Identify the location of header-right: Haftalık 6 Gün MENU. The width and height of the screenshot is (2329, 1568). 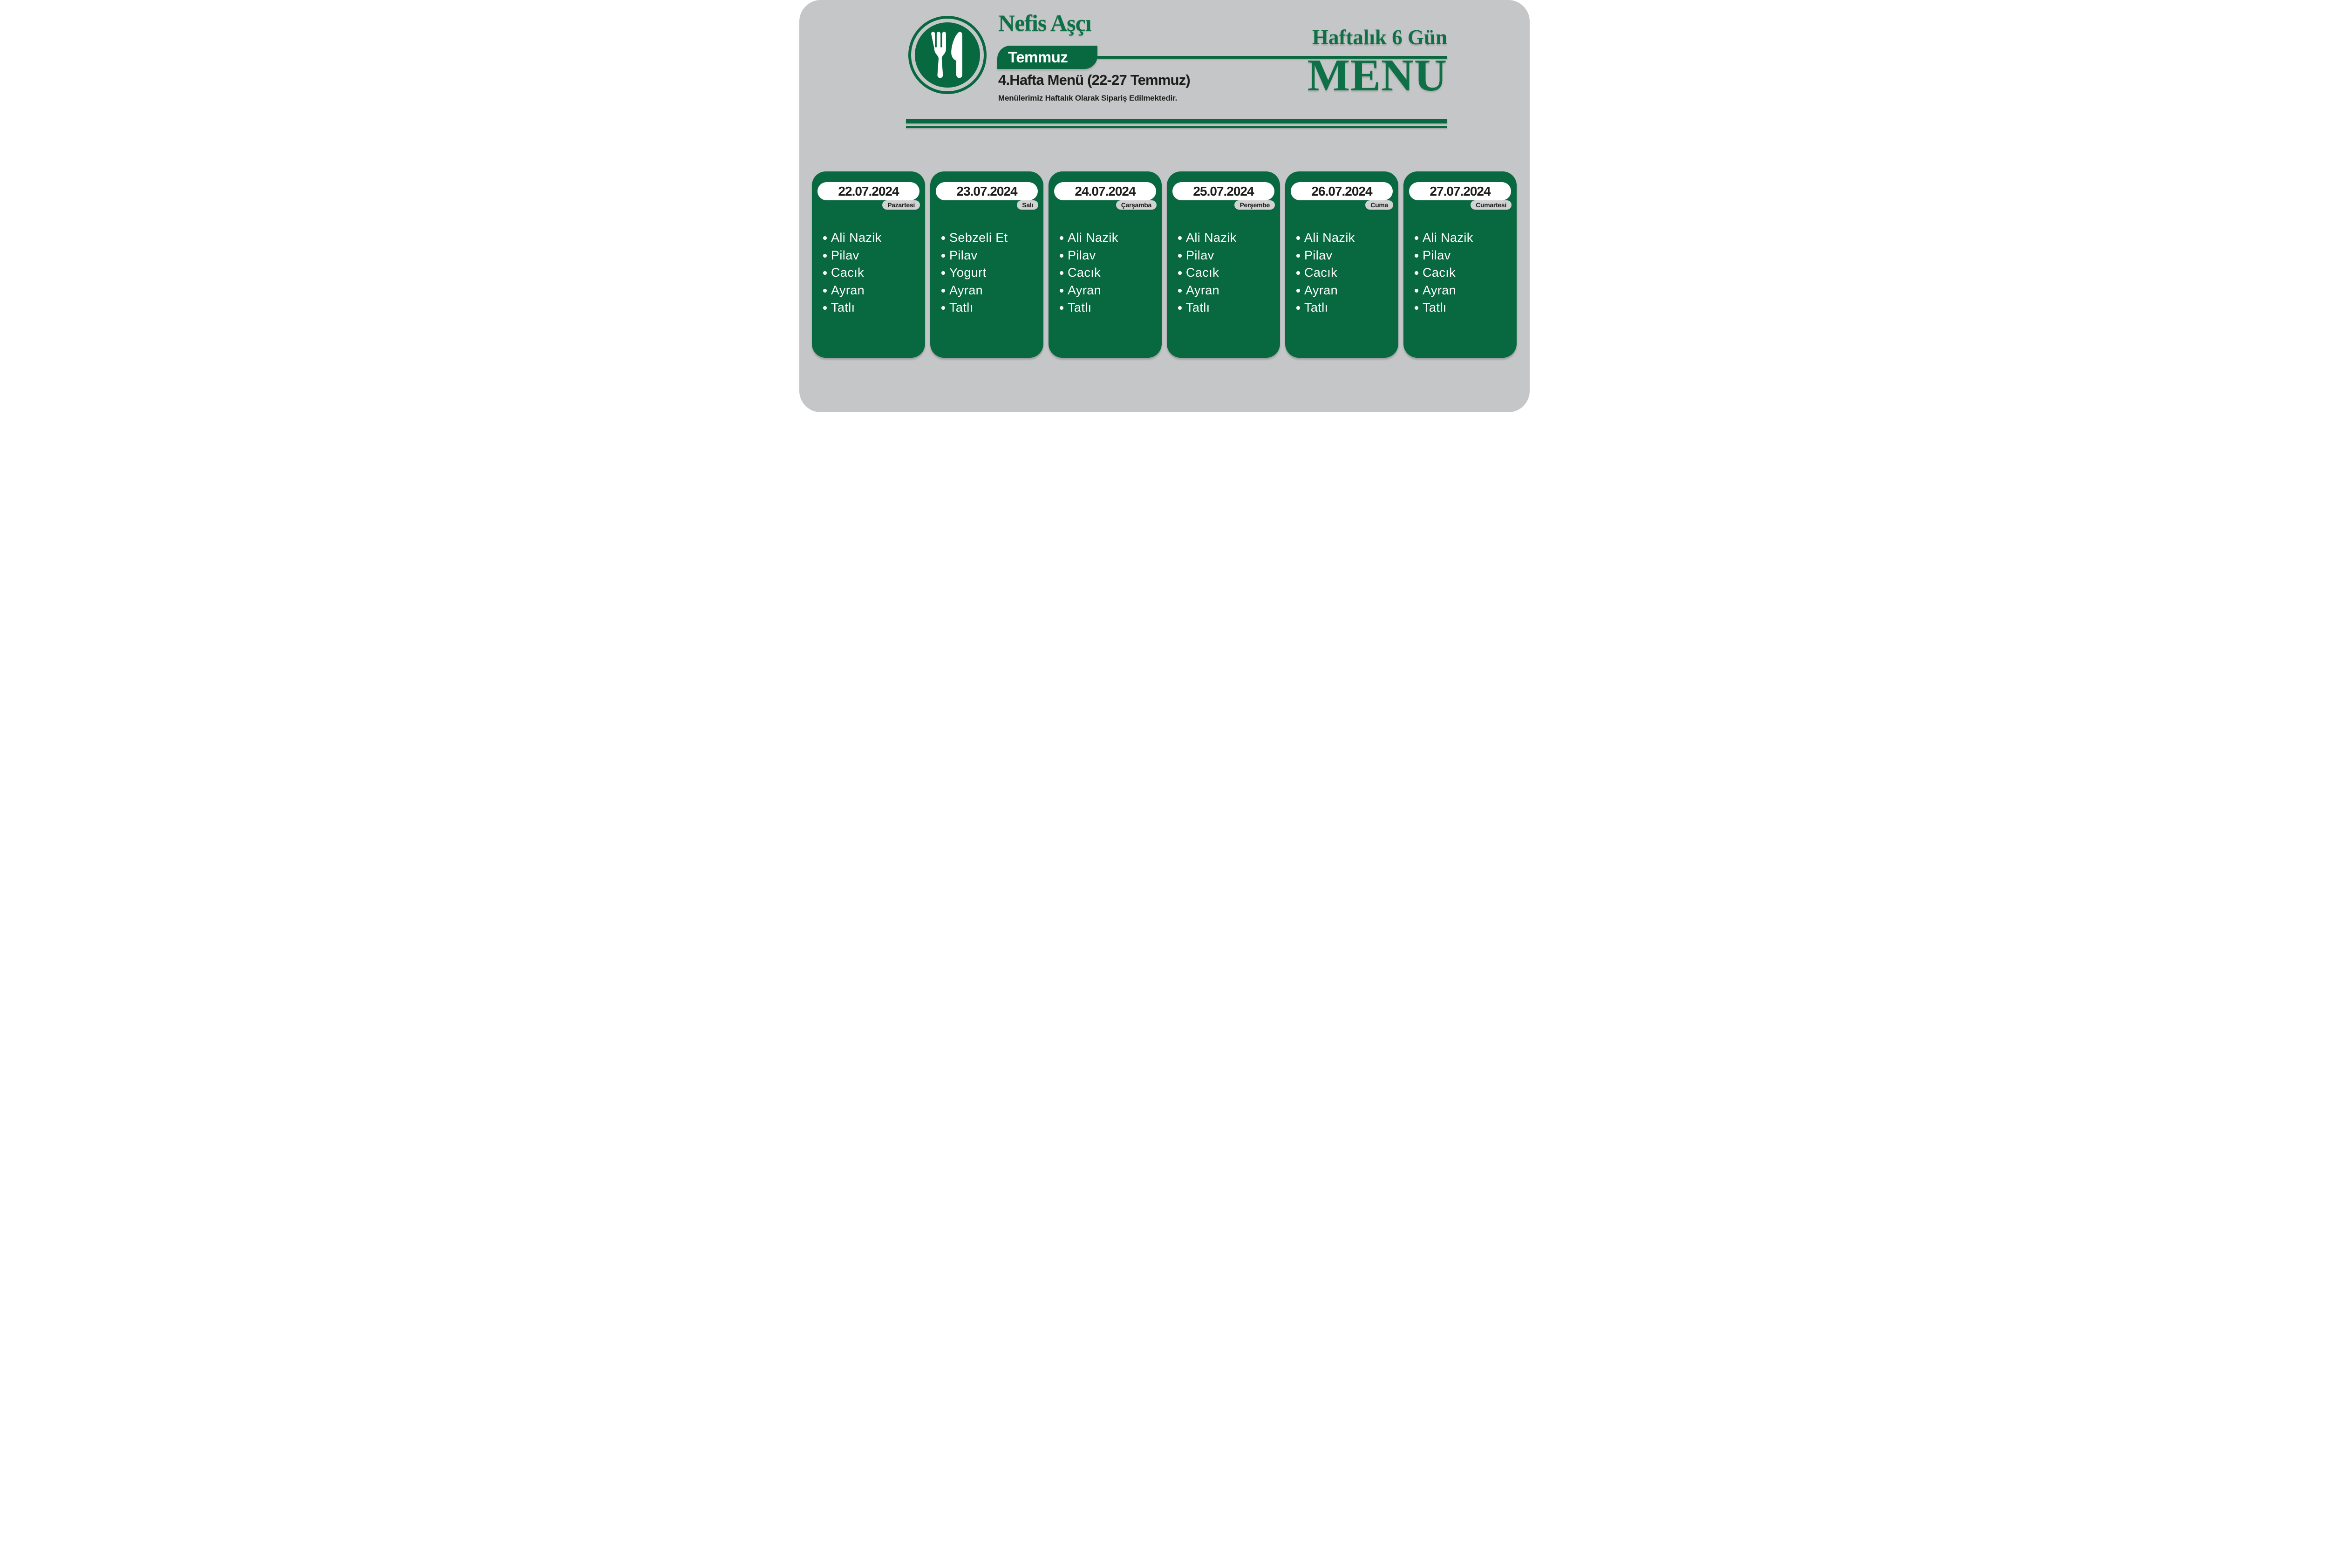
(1377, 61).